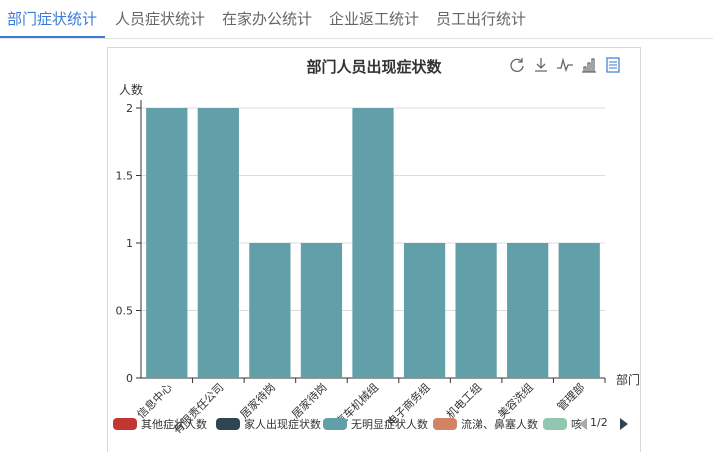 This screenshot has height=452, width=713. What do you see at coordinates (613, 65) in the screenshot?
I see `data-view-icon` at bounding box center [613, 65].